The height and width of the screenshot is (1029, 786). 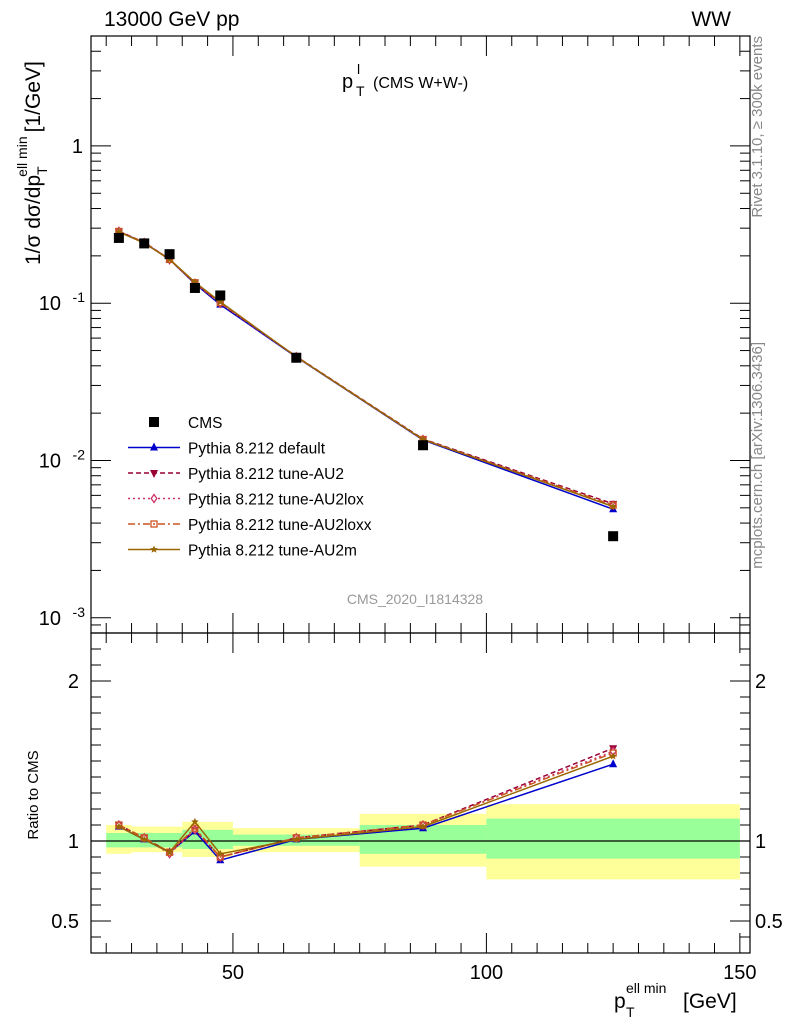 I want to click on ratio-ytick-label-left-2: 2, so click(x=73, y=682).